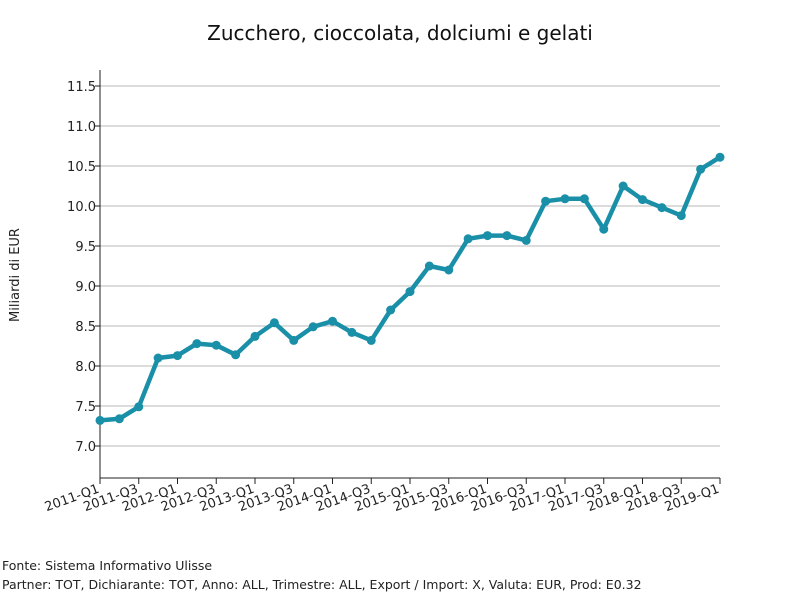 Image resolution: width=800 pixels, height=600 pixels. I want to click on y-tick-label: 10.5, so click(81, 167).